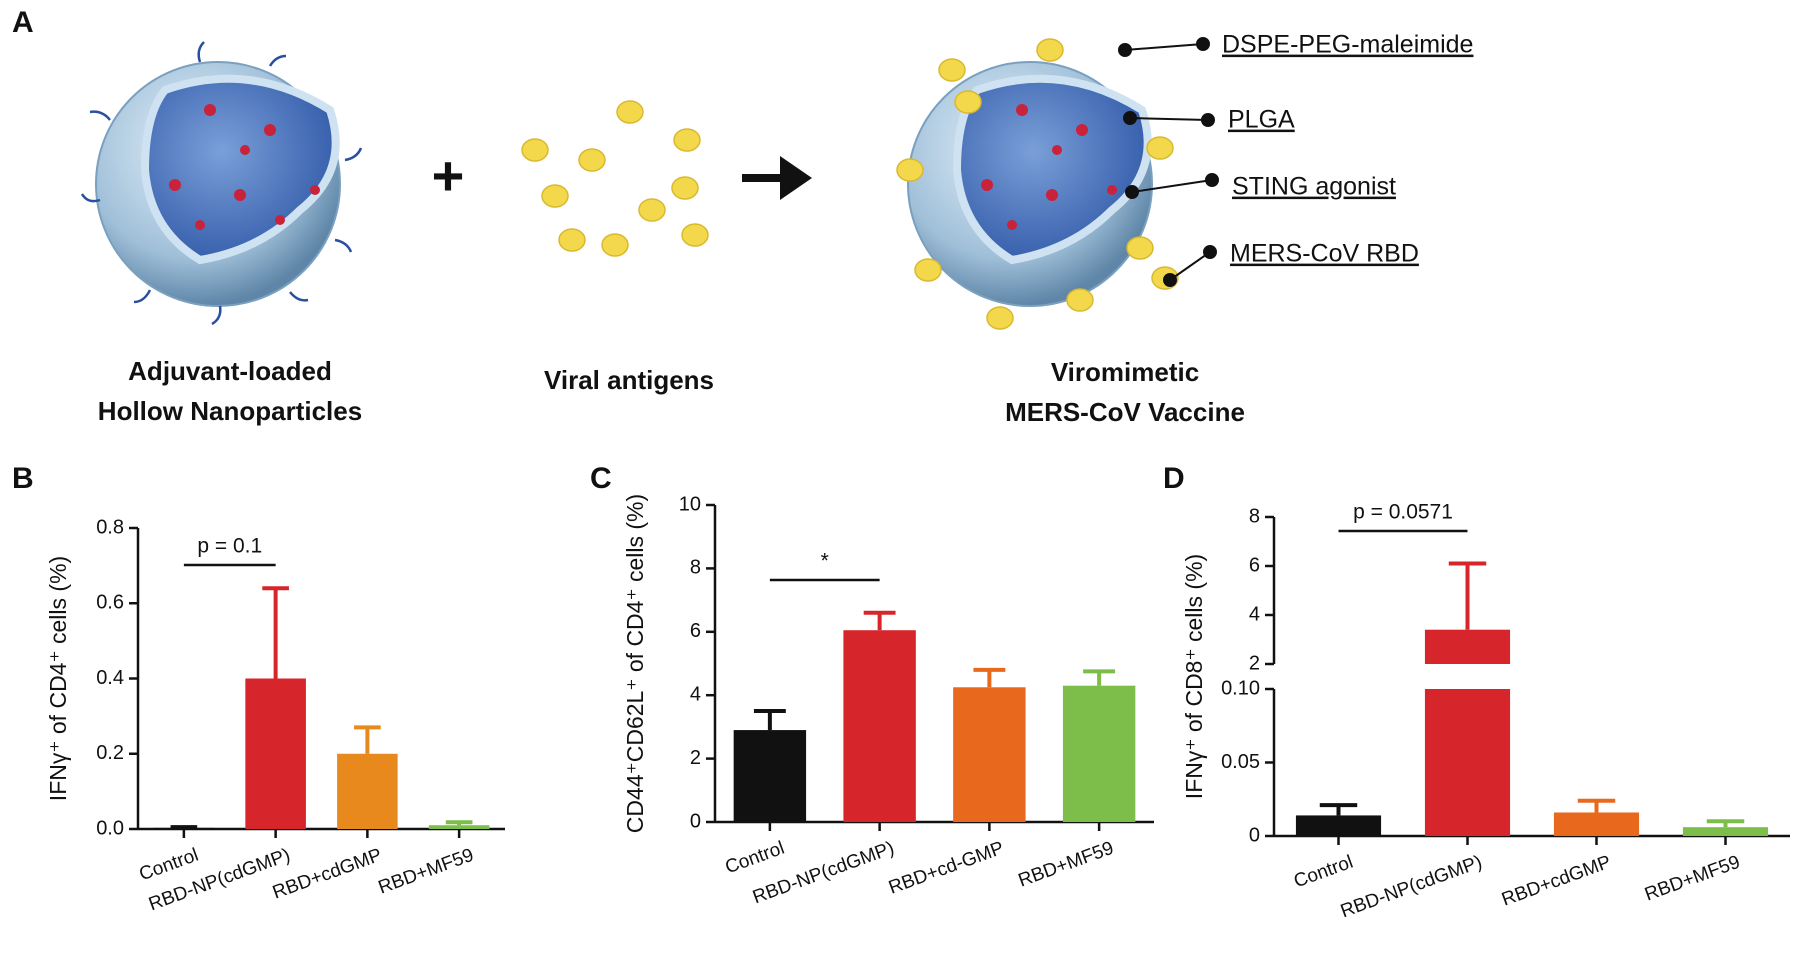 The width and height of the screenshot is (1800, 971). What do you see at coordinates (1125, 372) in the screenshot?
I see `caption: Viromimetic` at bounding box center [1125, 372].